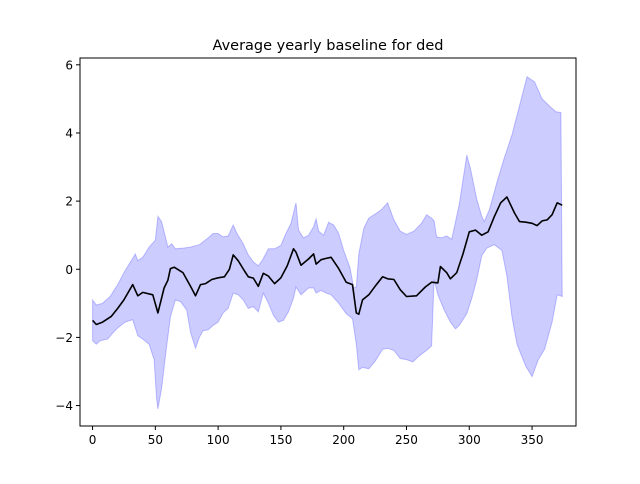 The height and width of the screenshot is (484, 640). What do you see at coordinates (93, 440) in the screenshot?
I see `x-tick-label: 0` at bounding box center [93, 440].